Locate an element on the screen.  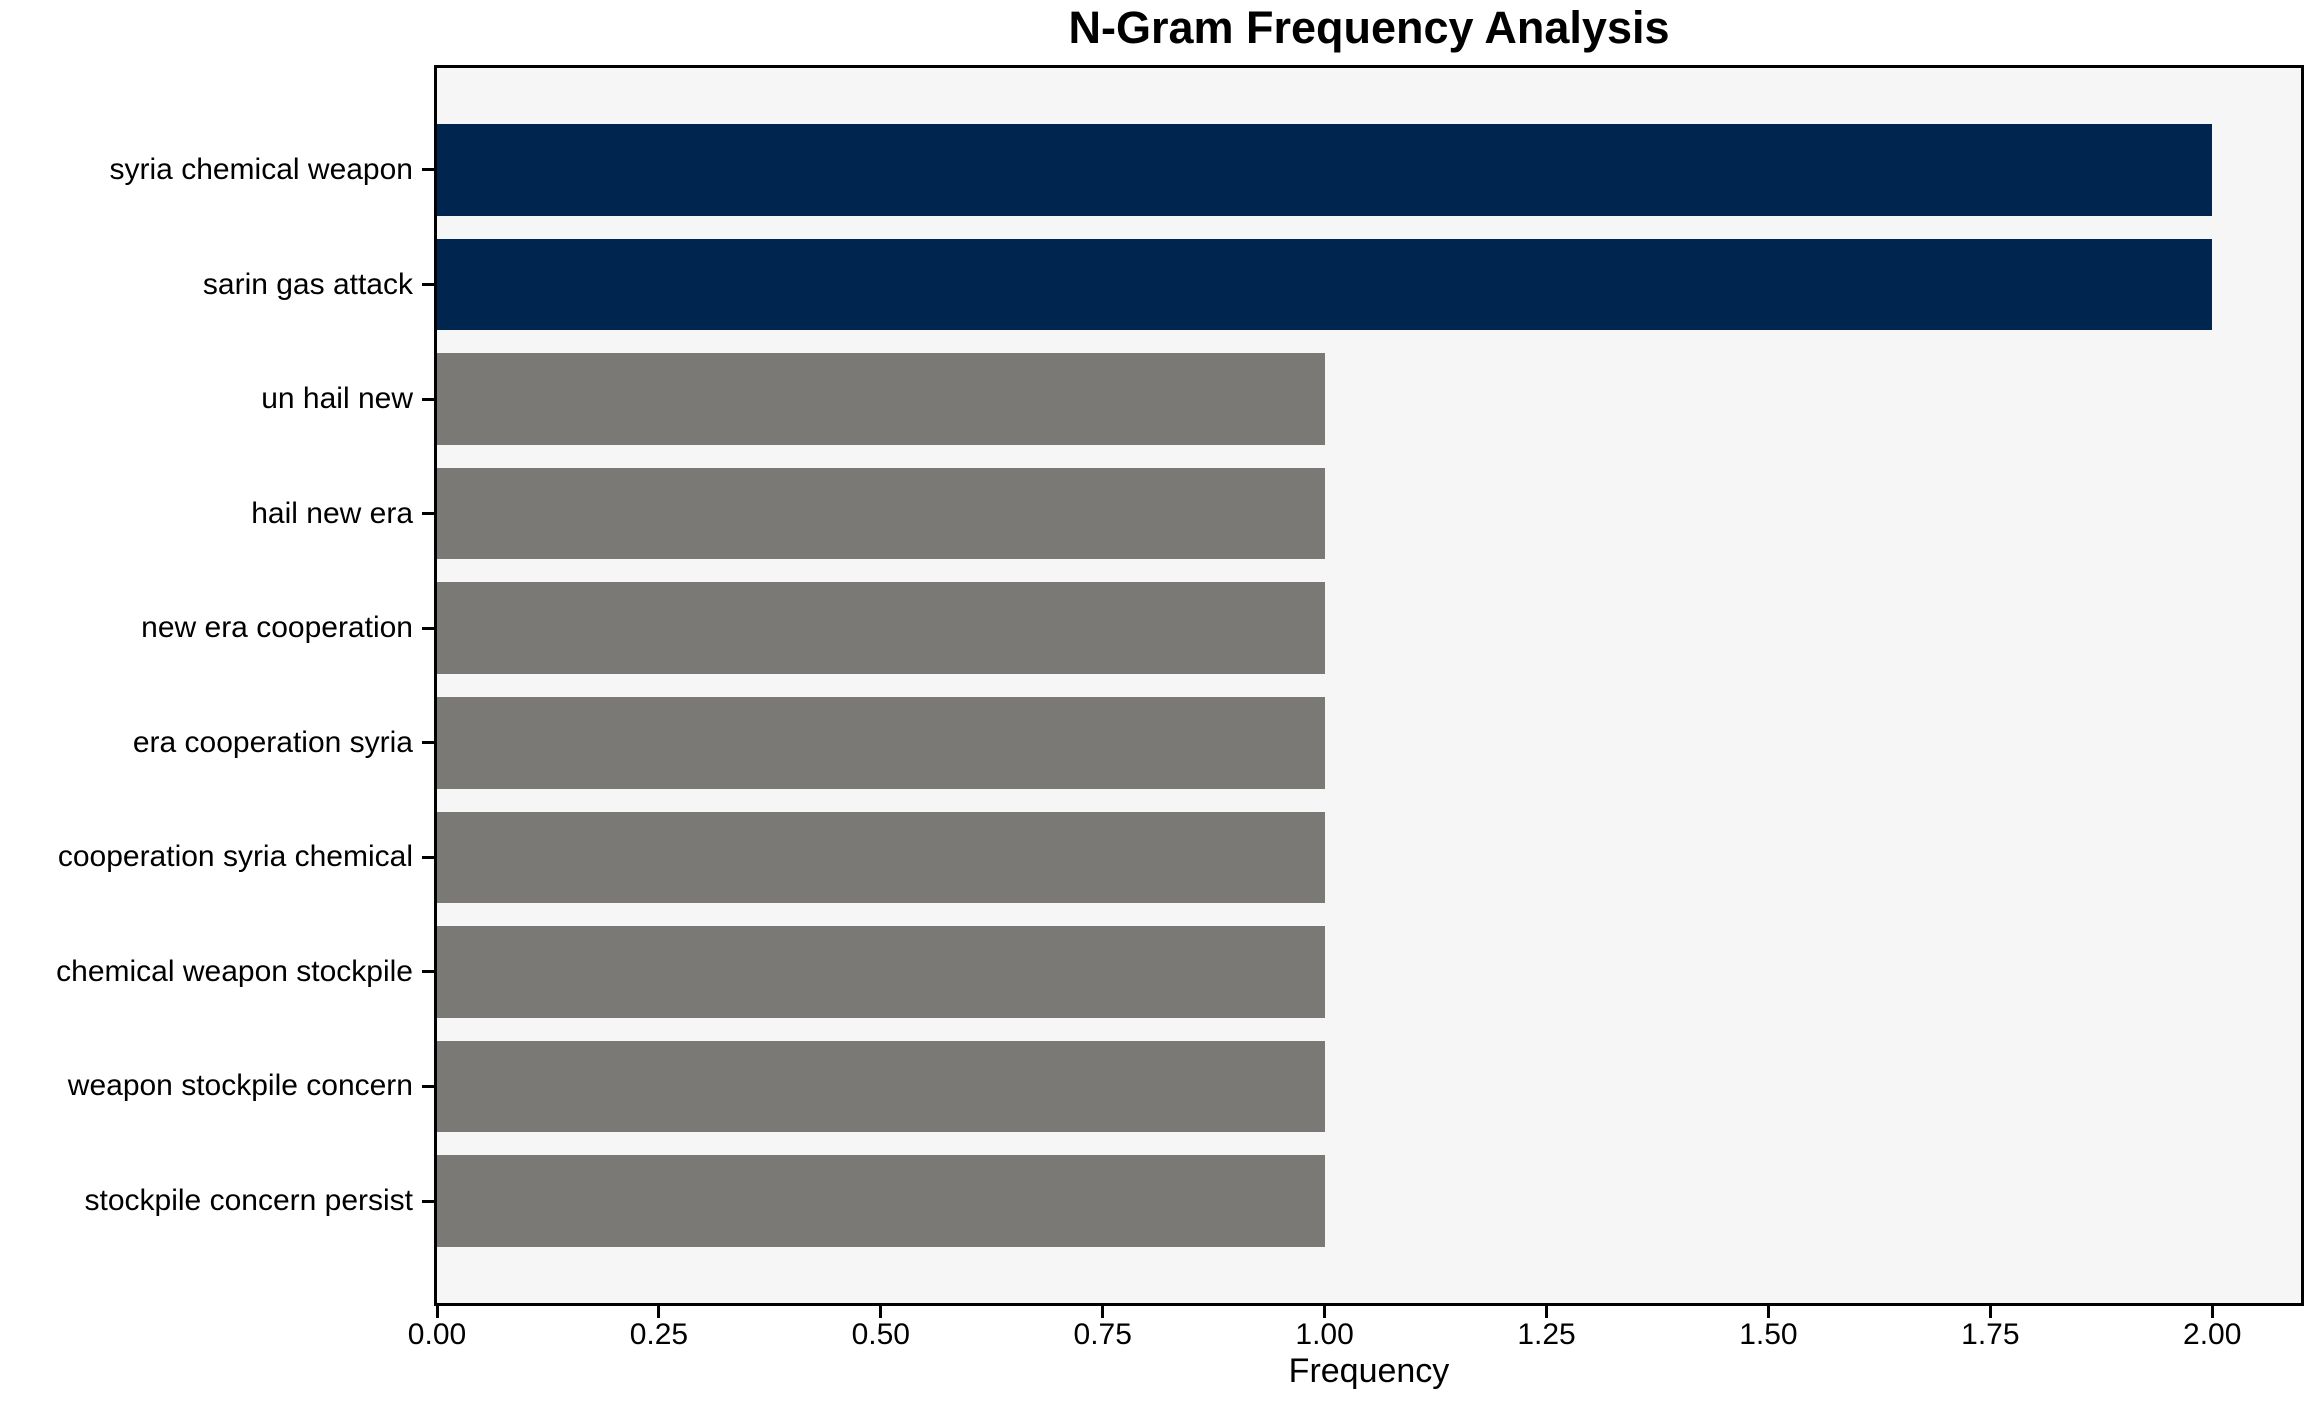
y-tick-label: cooperation syria chemical is located at coordinates (235, 857).